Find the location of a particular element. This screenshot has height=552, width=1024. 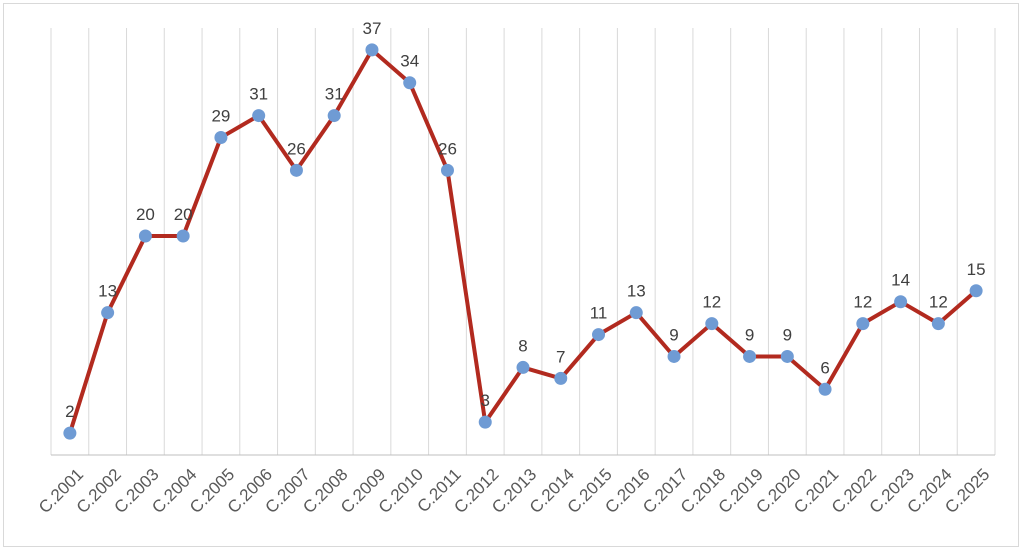

data-label: 37 is located at coordinates (371, 28).